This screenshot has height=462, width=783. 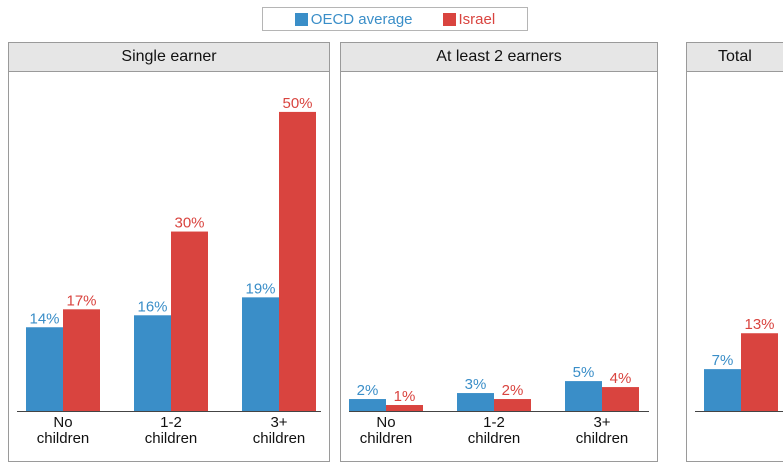 I want to click on legend-label-israel: Israel, so click(x=477, y=19).